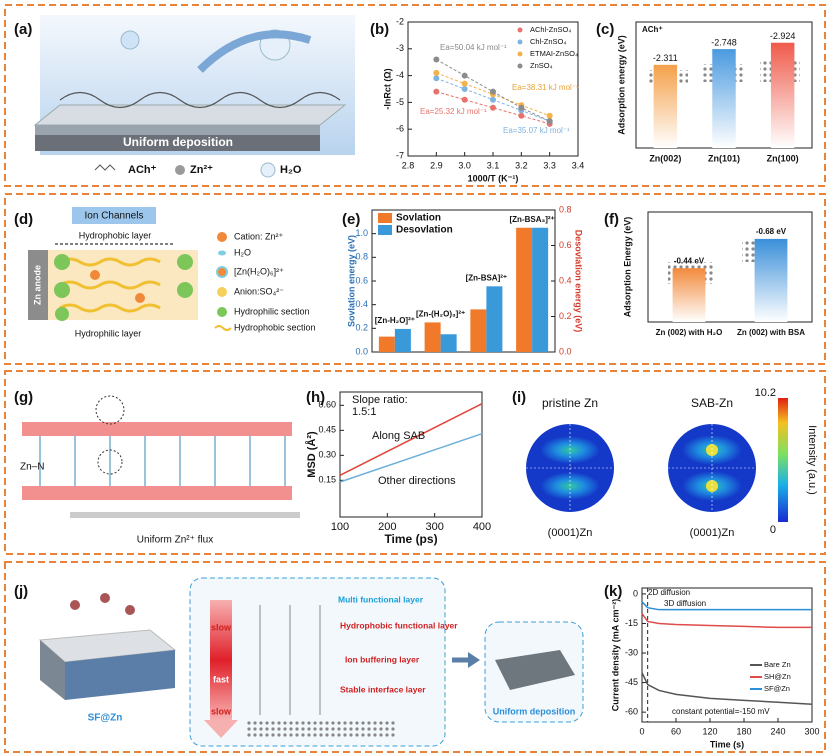 This screenshot has width=831, height=756. I want to click on x-tick-label: 3.2, so click(521, 165).